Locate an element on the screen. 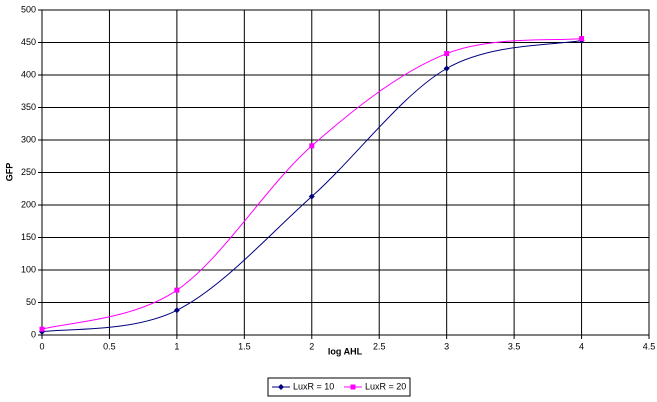 The width and height of the screenshot is (657, 402). x-tick-label: 0 is located at coordinates (41, 346).